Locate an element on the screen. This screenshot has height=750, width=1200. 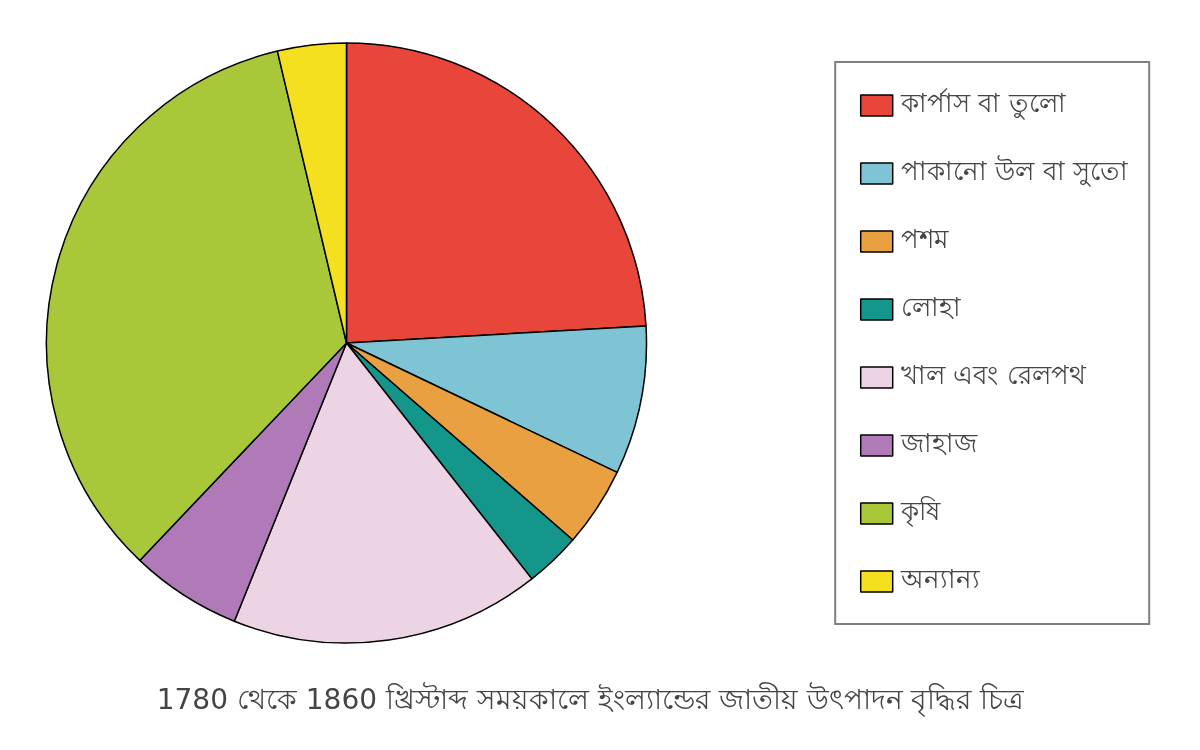
legend-label: কার্পাস বা তুলো is located at coordinates (983, 104).